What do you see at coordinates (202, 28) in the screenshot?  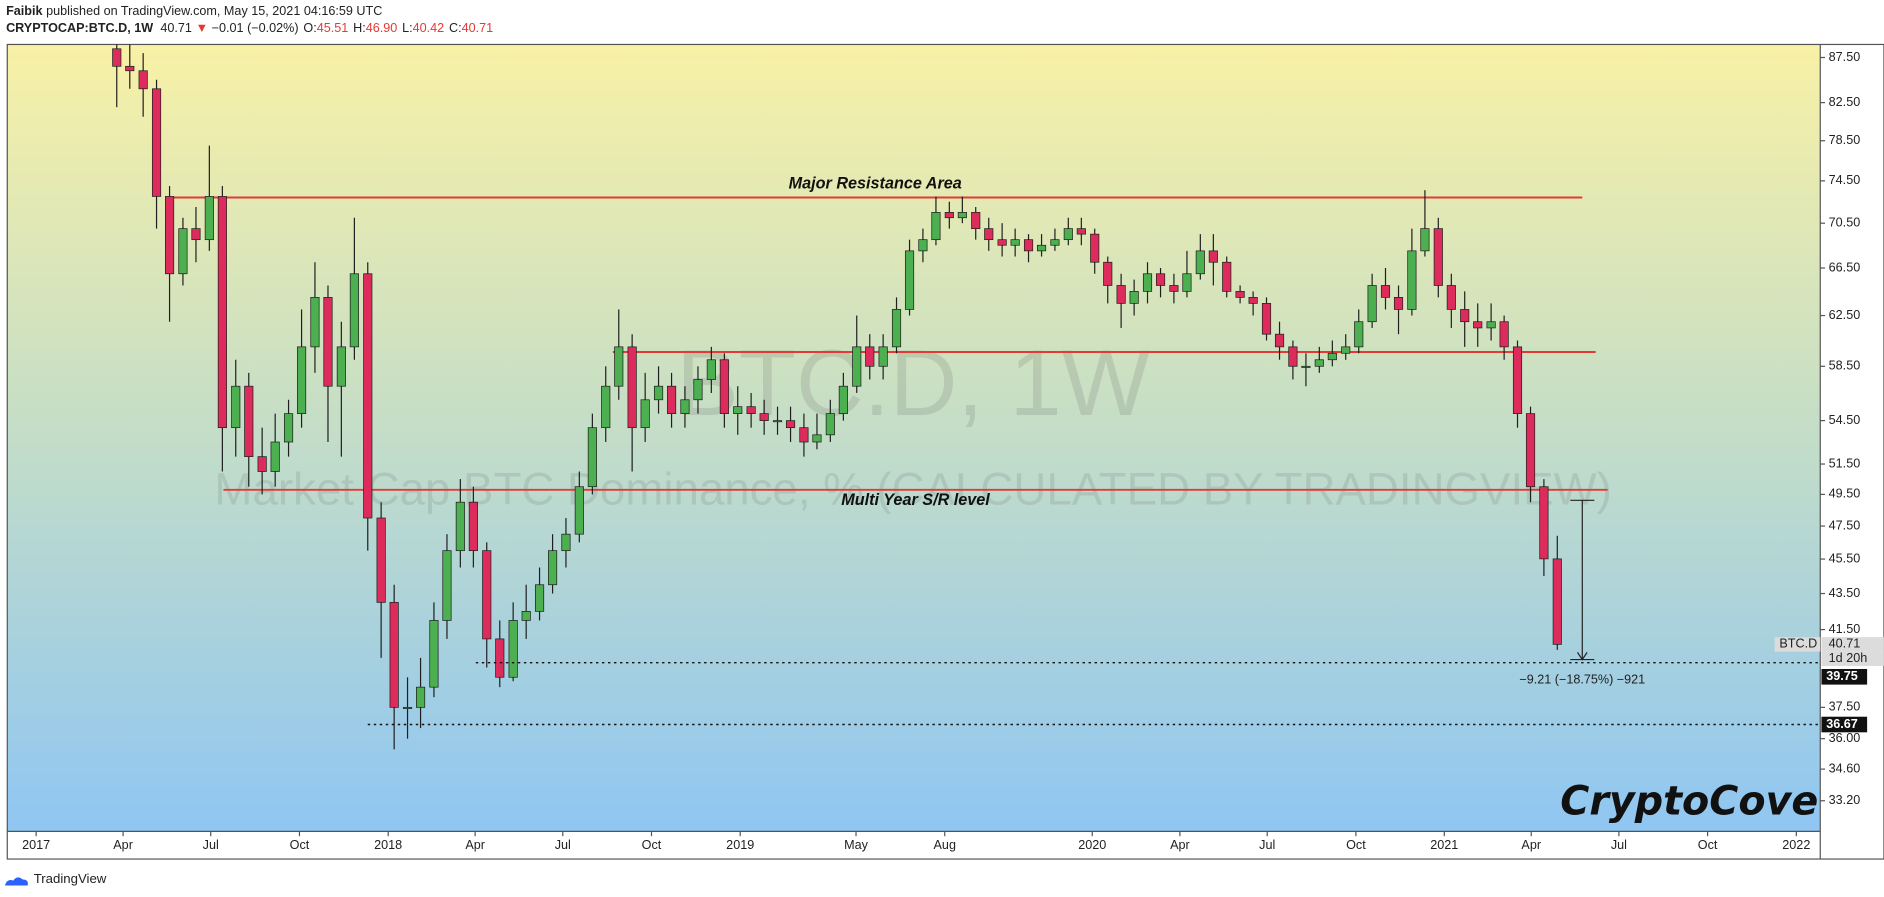 I see `down-arrow: ▼` at bounding box center [202, 28].